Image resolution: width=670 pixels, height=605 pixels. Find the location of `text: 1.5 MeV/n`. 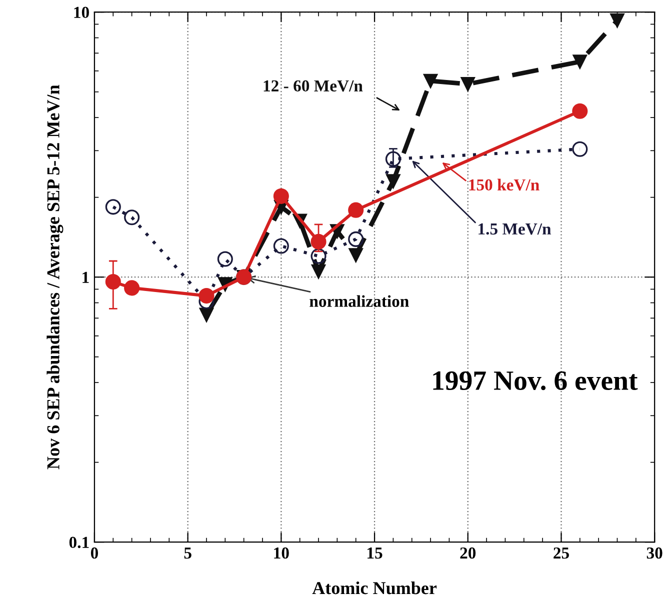

text: 1.5 MeV/n is located at coordinates (515, 229).